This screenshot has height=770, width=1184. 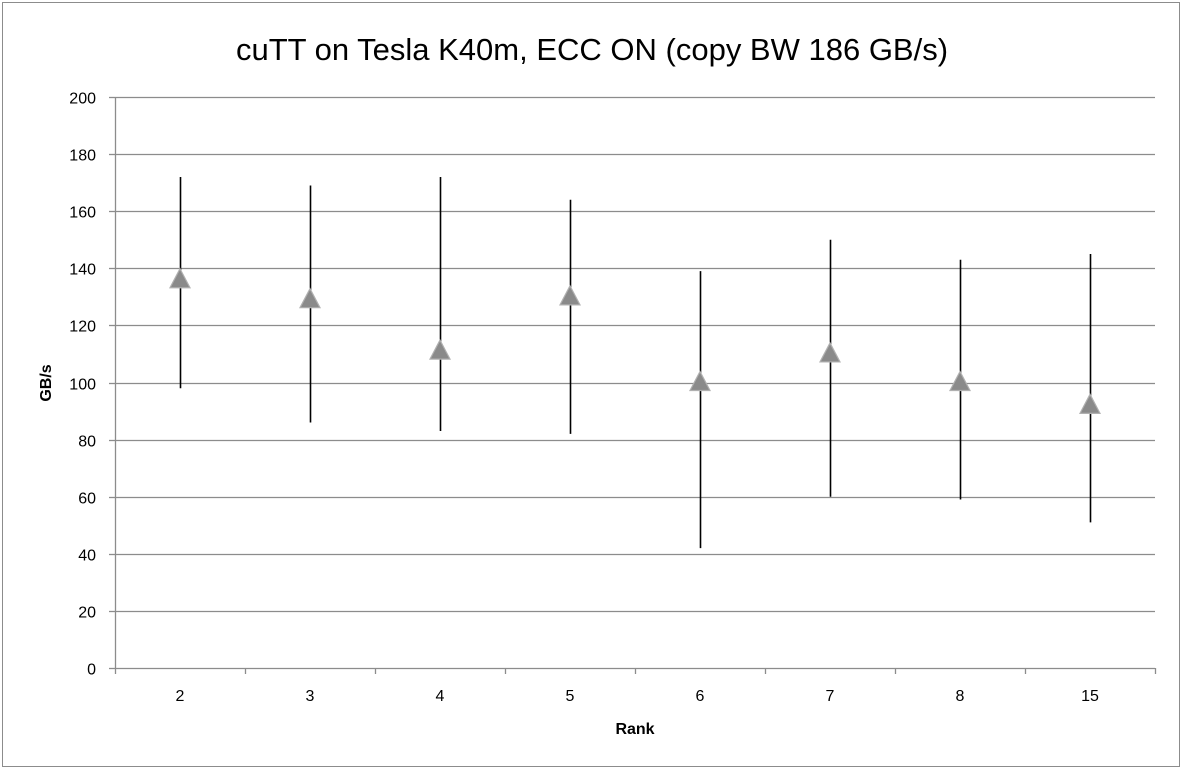 What do you see at coordinates (82, 213) in the screenshot?
I see `y-tick-label: 160` at bounding box center [82, 213].